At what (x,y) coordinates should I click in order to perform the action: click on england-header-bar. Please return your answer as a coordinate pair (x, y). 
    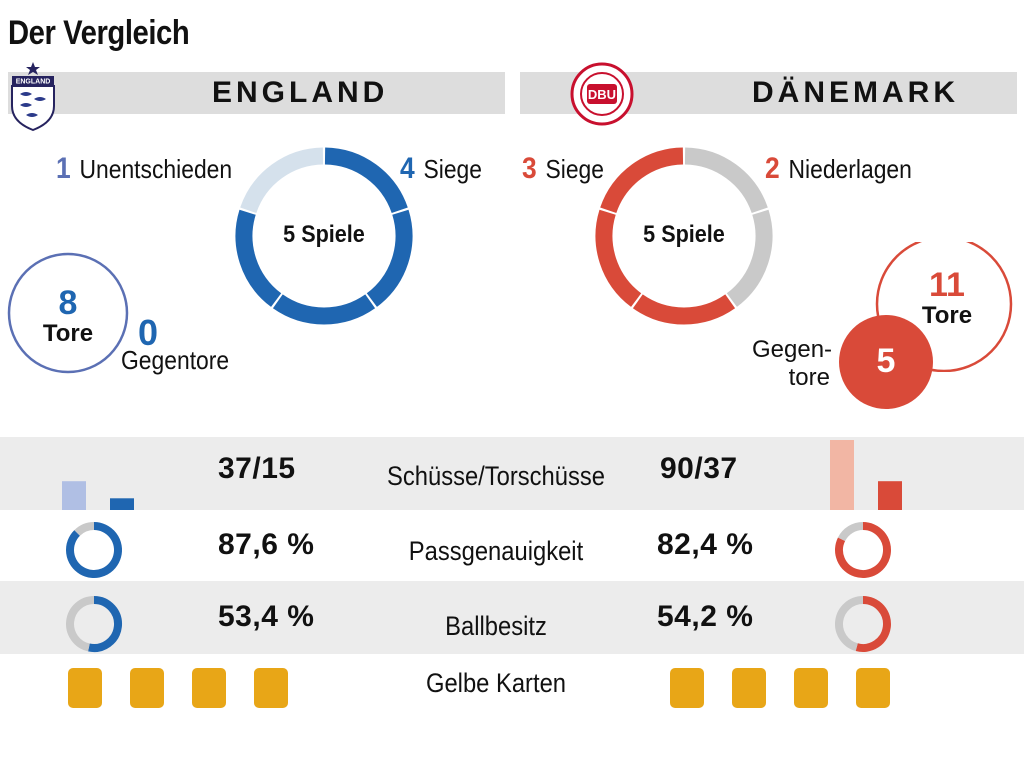
    Looking at the image, I should click on (256, 93).